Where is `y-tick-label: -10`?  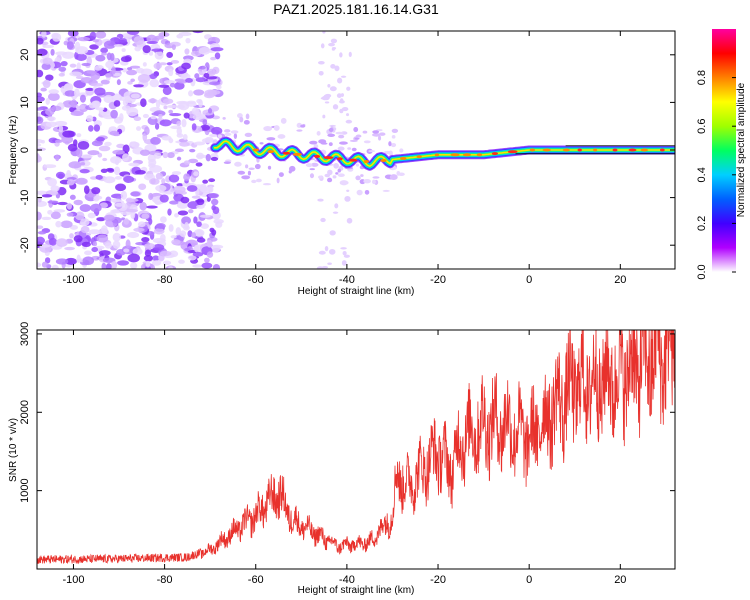 y-tick-label: -10 is located at coordinates (25, 198).